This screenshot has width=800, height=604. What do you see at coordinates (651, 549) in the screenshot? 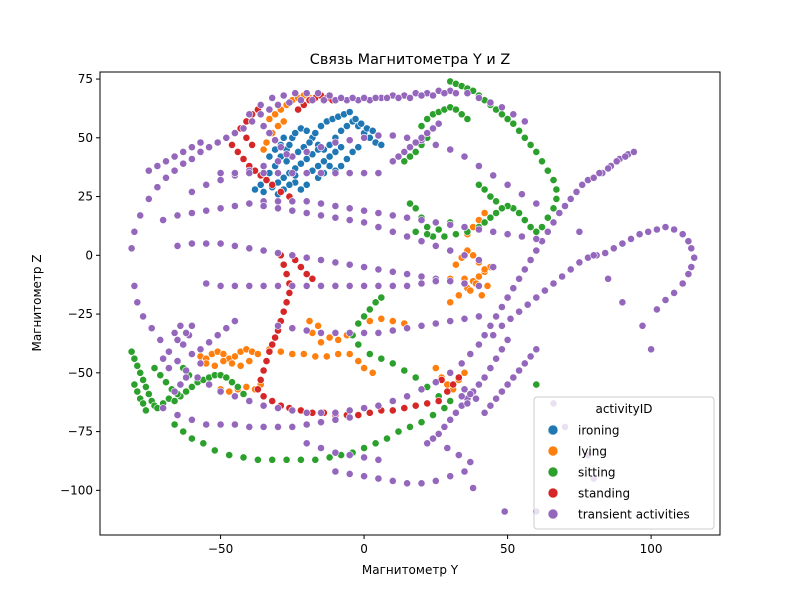
I see `x-tick-label: 100` at bounding box center [651, 549].